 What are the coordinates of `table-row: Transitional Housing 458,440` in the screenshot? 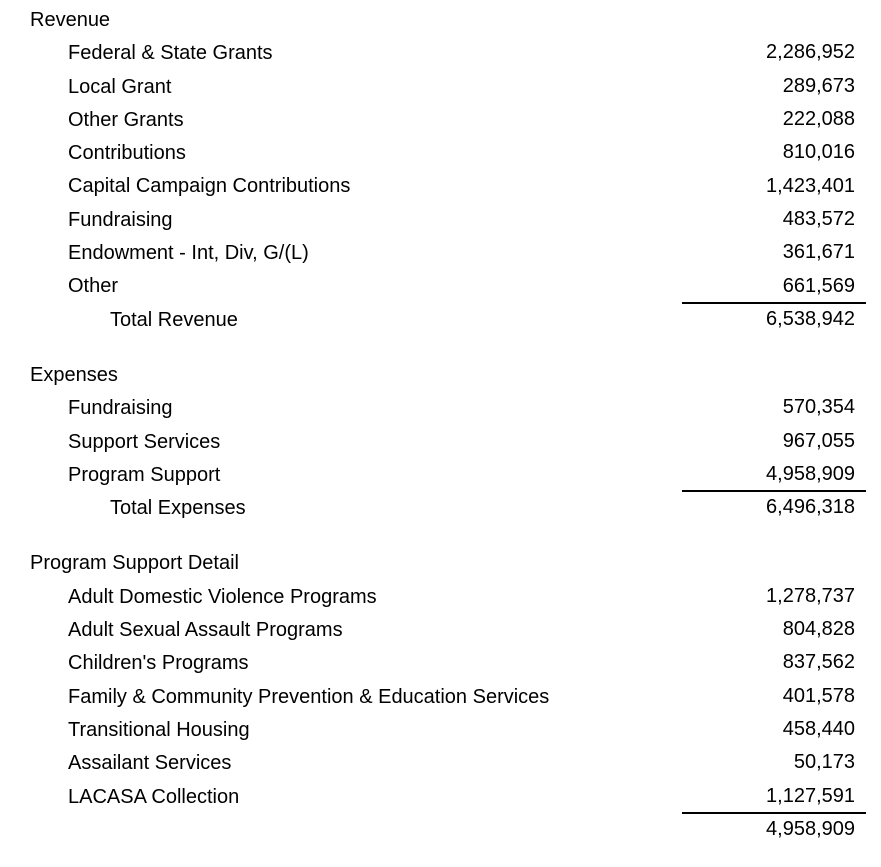 It's located at (440, 730).